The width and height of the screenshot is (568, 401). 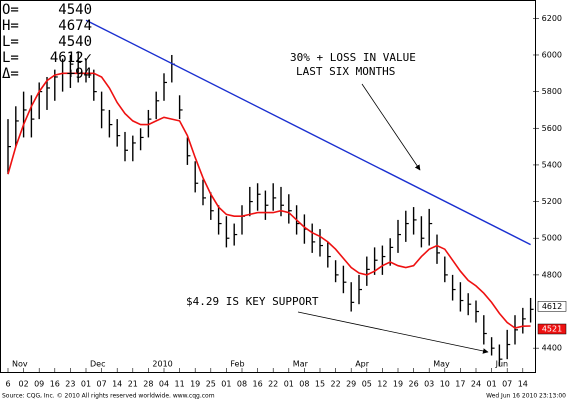 What do you see at coordinates (7, 384) in the screenshot?
I see `x-tick-label: 6` at bounding box center [7, 384].